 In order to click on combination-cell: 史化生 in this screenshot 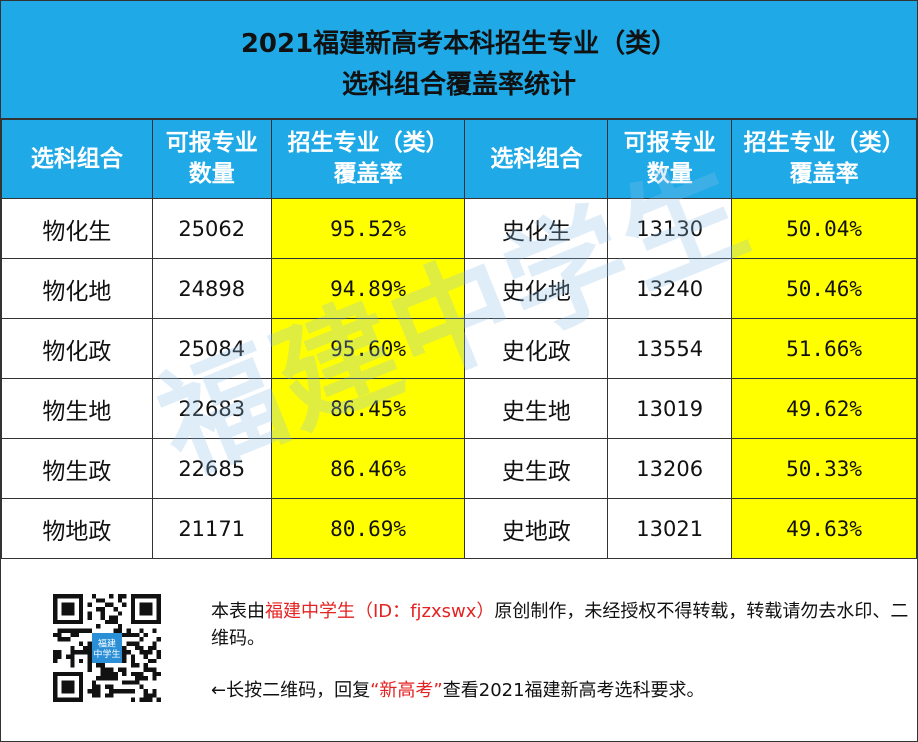, I will do `click(536, 228)`.